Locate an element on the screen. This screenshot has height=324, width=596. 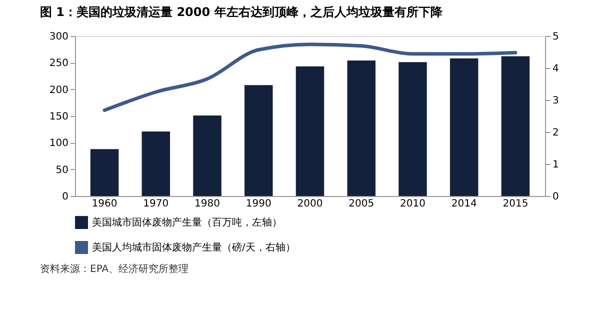
y2-tick-label: 1 is located at coordinates (555, 165).